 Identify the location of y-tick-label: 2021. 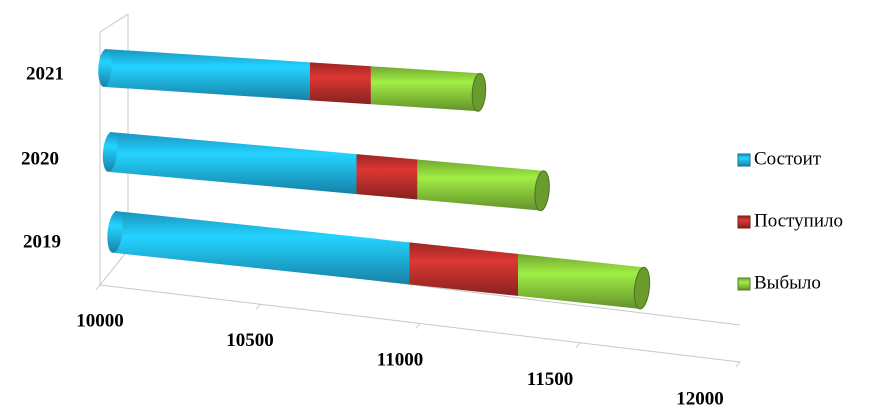
(45, 73).